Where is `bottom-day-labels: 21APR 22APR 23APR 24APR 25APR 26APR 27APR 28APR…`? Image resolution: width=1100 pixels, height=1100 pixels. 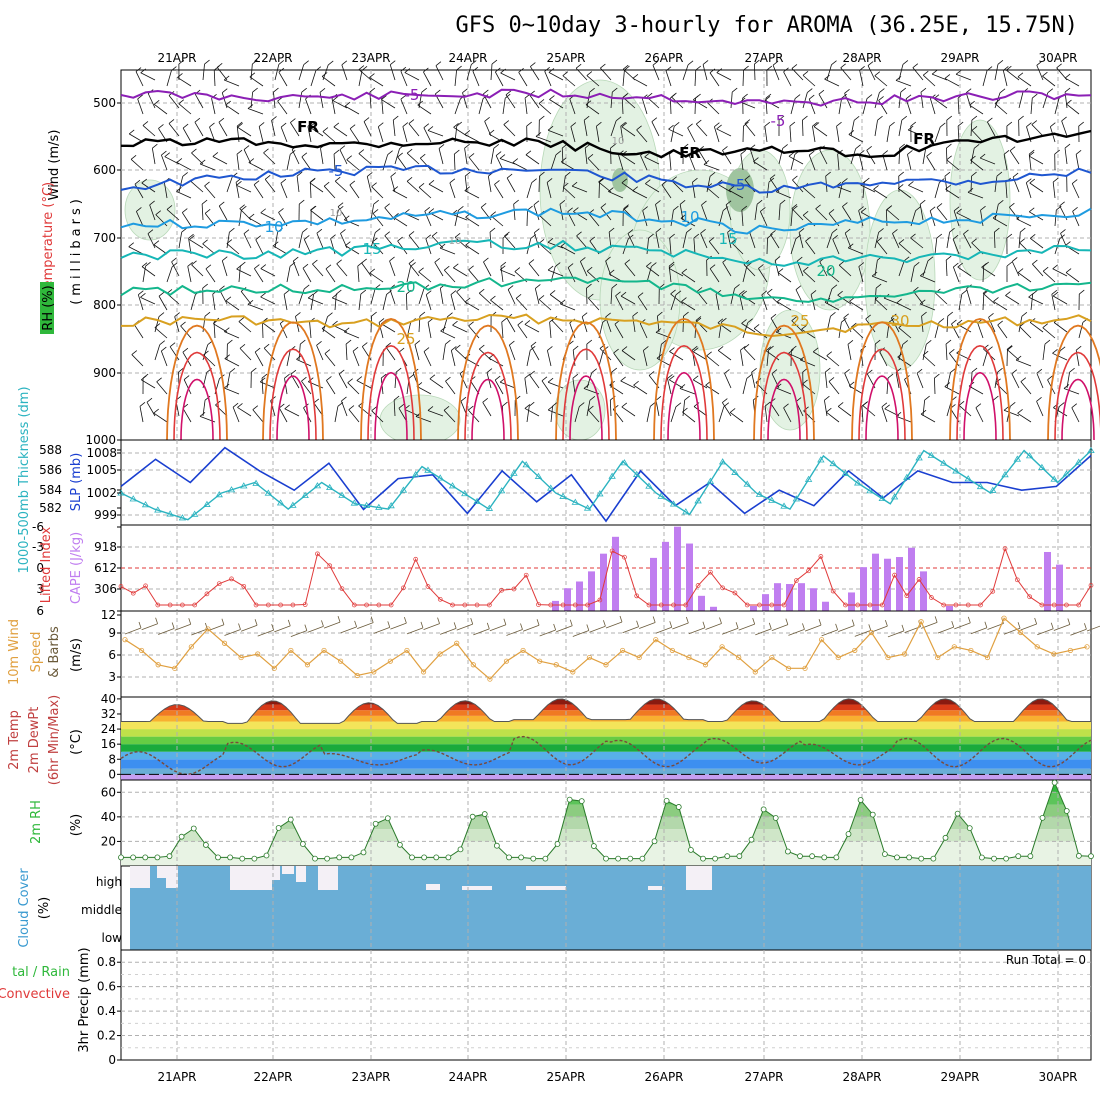 bottom-day-labels: 21APR 22APR 23APR 24APR 25APR 26APR 27APR 28APR… is located at coordinates (617, 1077).